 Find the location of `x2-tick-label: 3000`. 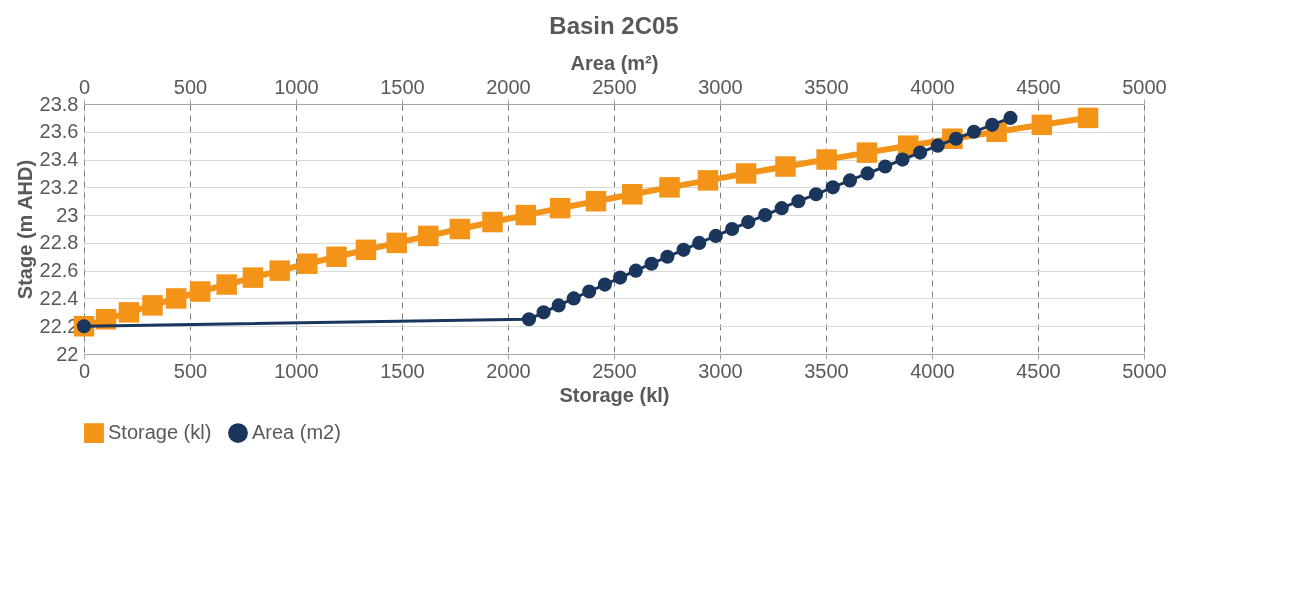

x2-tick-label: 3000 is located at coordinates (720, 86).